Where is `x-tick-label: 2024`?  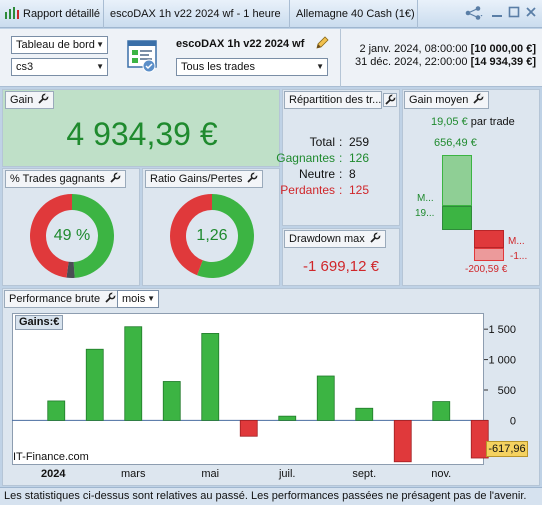
x-tick-label: 2024 is located at coordinates (53, 474).